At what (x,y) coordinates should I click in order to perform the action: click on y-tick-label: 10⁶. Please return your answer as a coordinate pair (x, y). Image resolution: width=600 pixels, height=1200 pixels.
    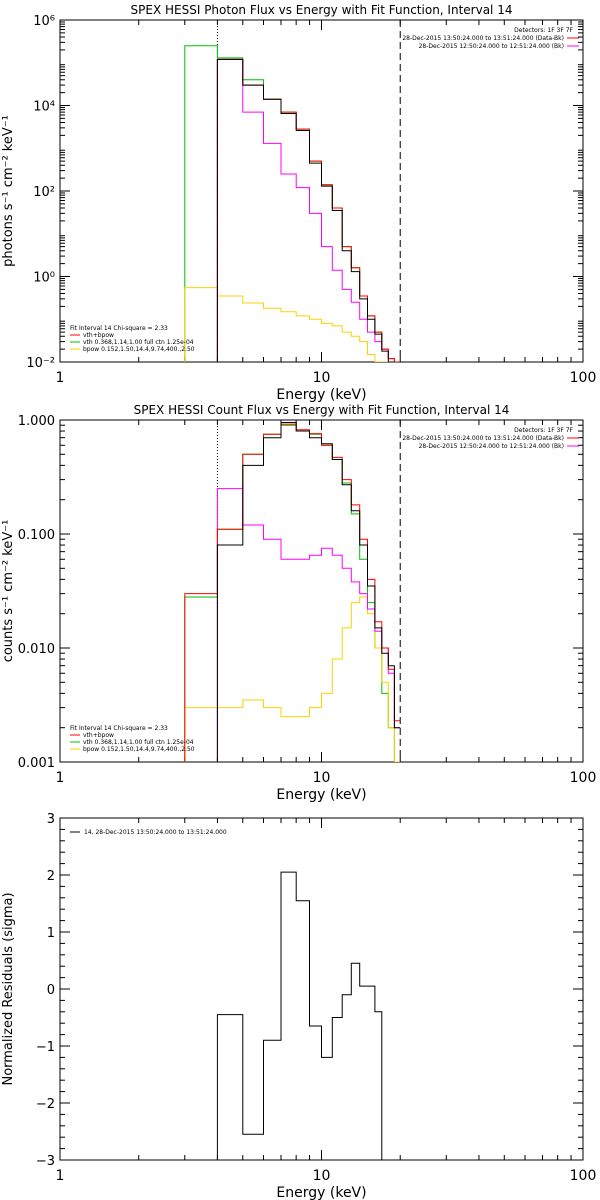
    Looking at the image, I should click on (44, 21).